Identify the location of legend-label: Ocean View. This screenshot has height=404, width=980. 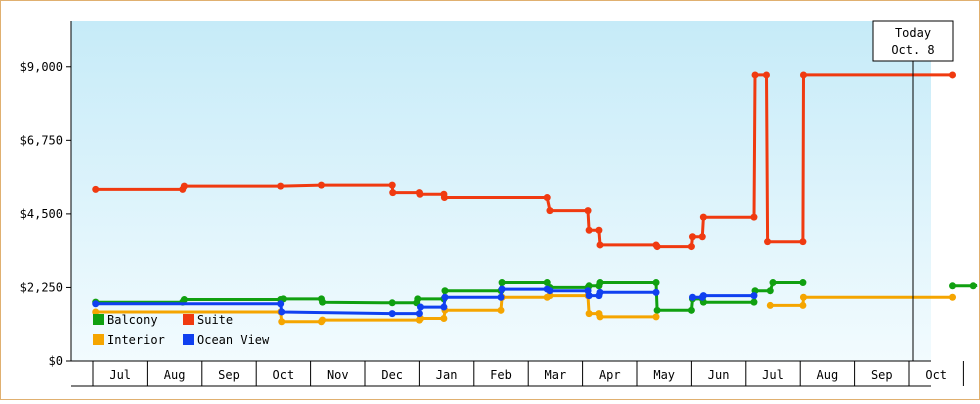
(233, 340).